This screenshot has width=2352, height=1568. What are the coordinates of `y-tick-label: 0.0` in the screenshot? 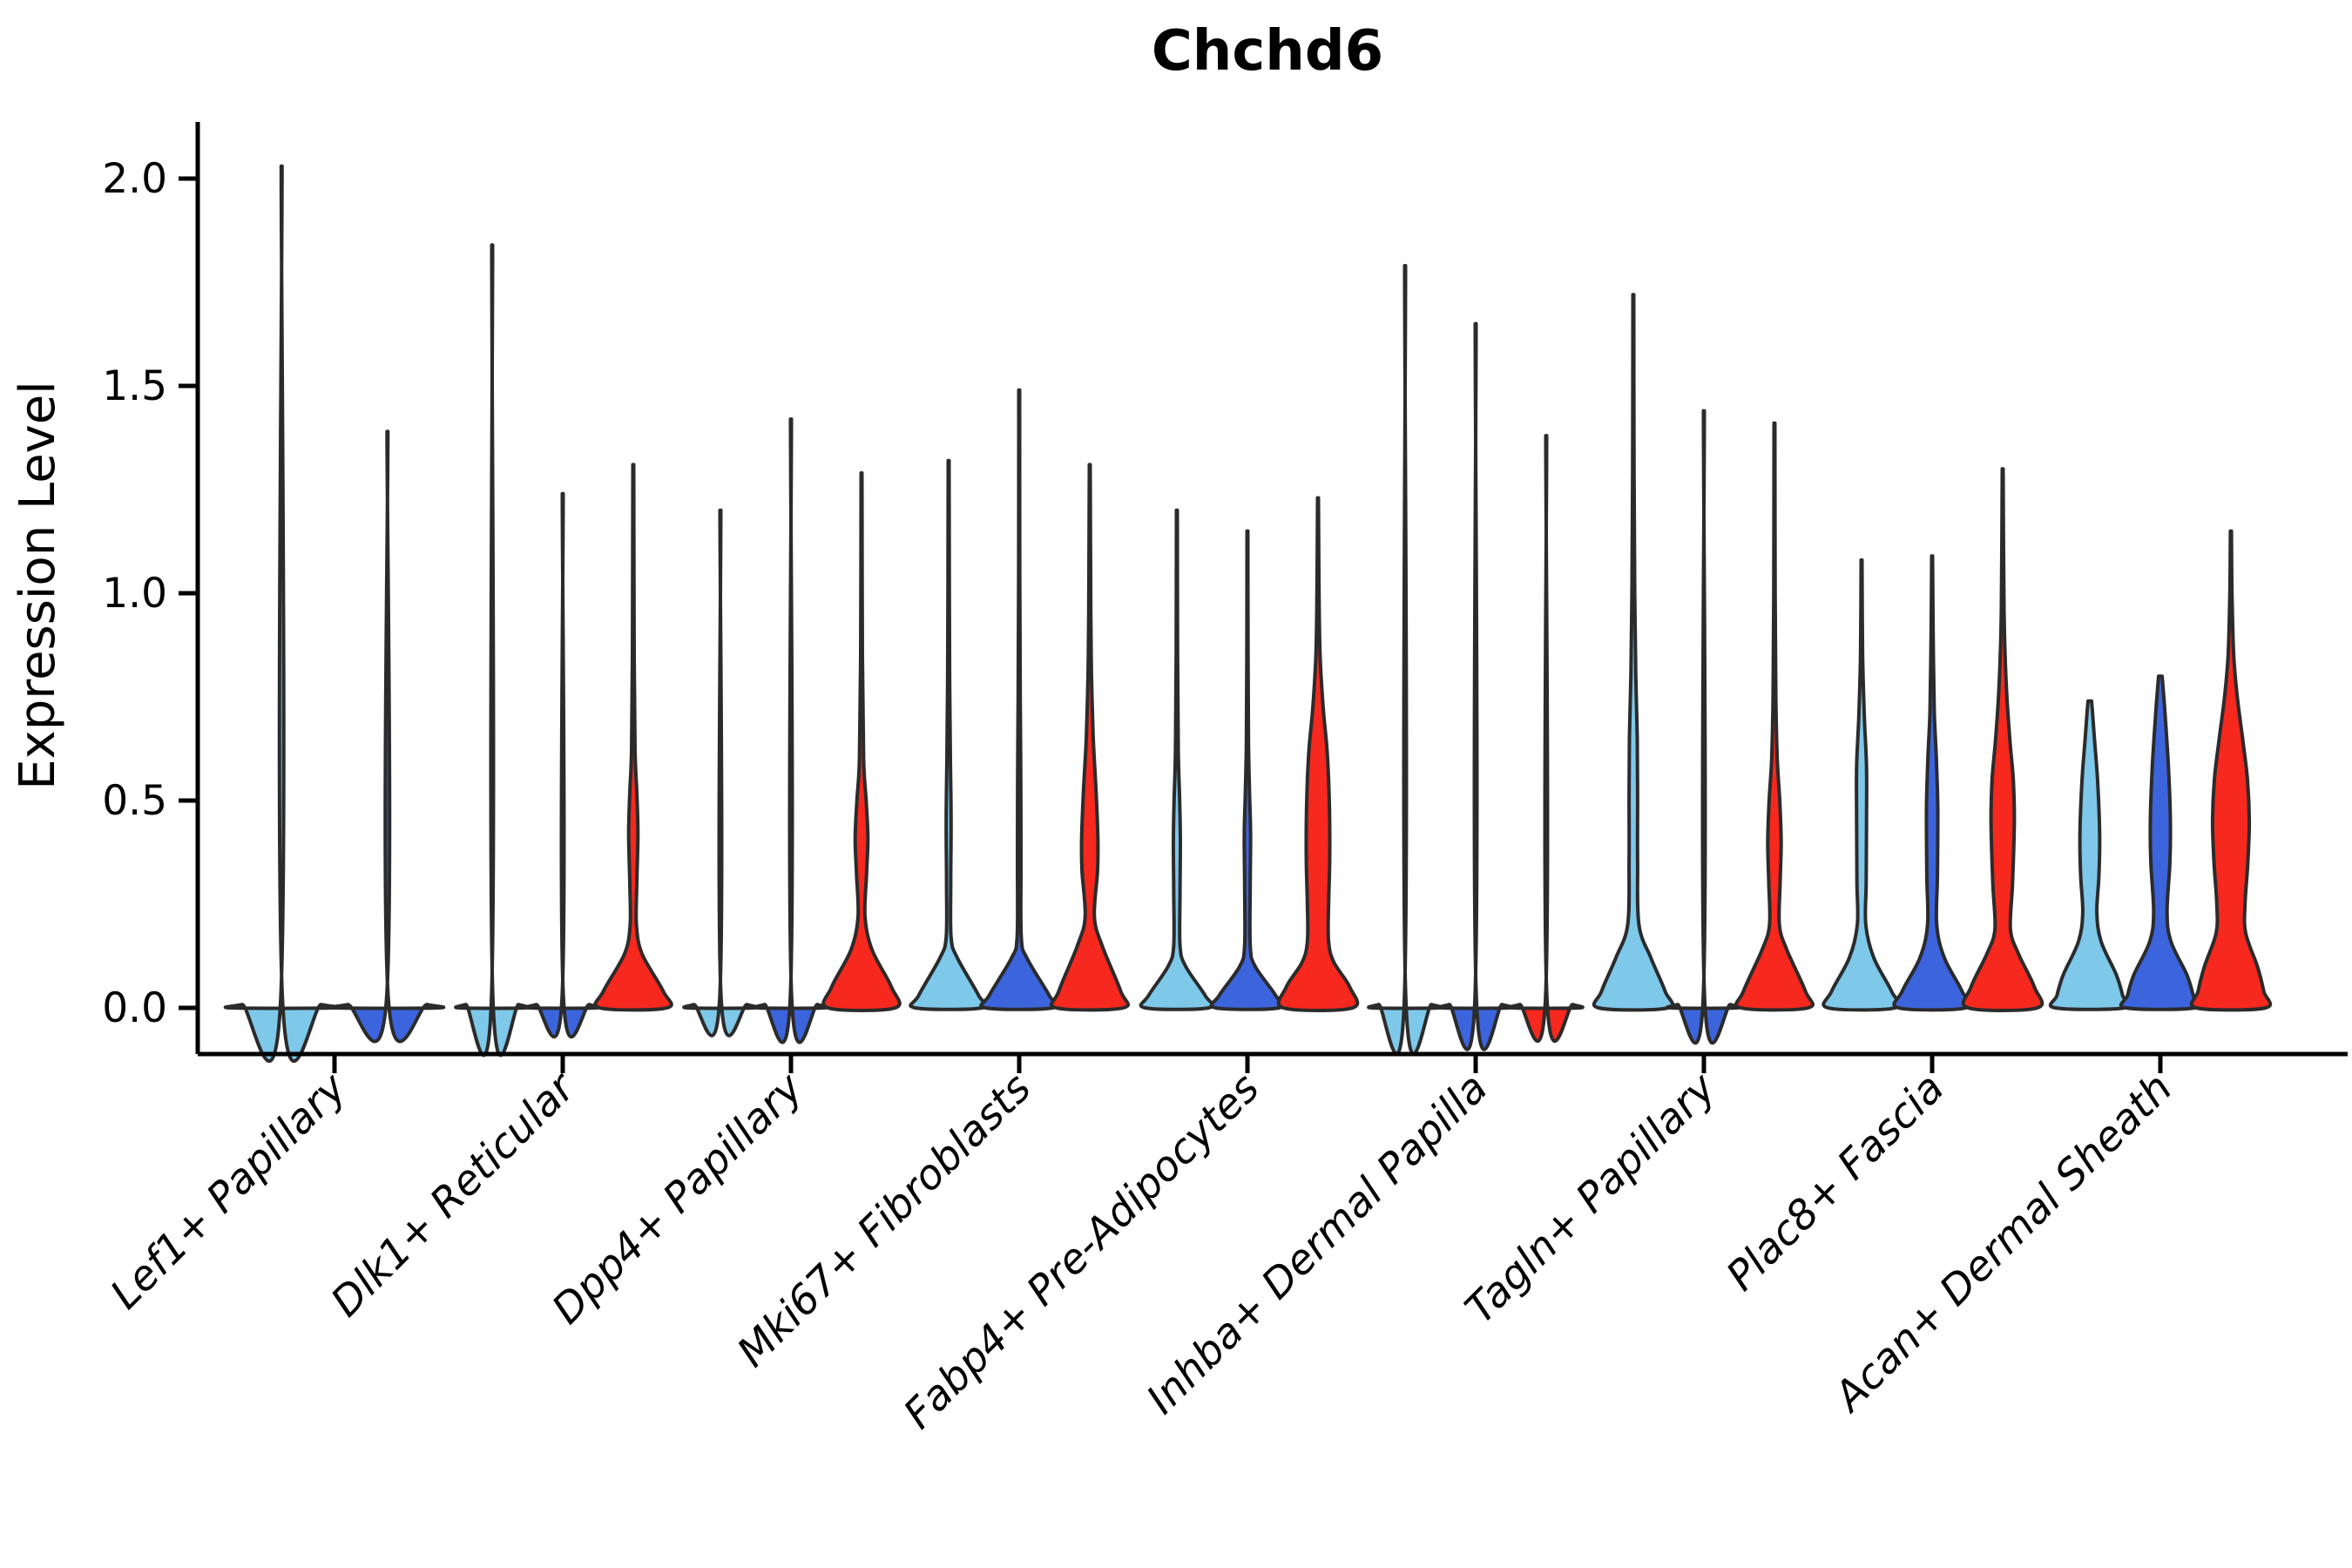 It's located at (134, 1008).